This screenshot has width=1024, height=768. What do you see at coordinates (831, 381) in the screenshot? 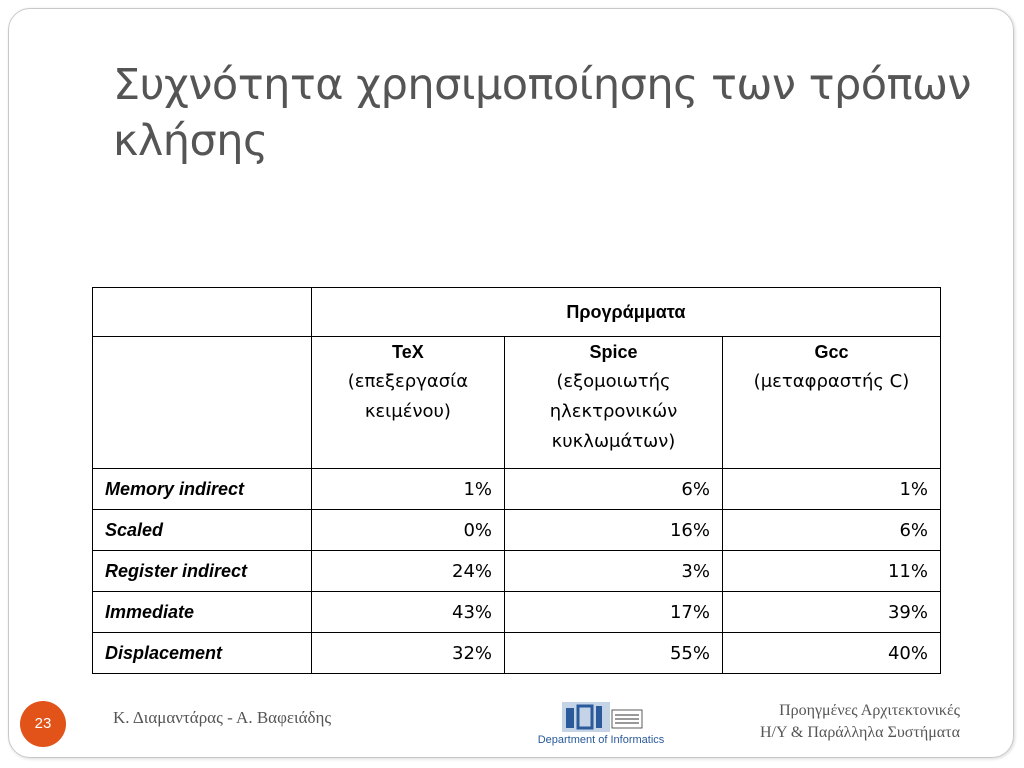
I see `program-desc: (μεταφραστής C)` at bounding box center [831, 381].